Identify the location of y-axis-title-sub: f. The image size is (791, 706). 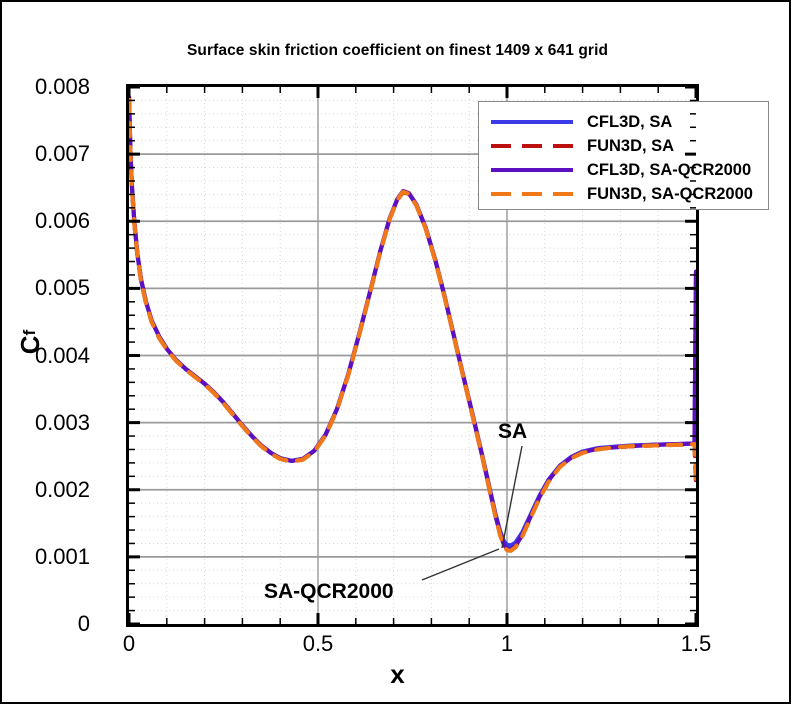
(29, 332).